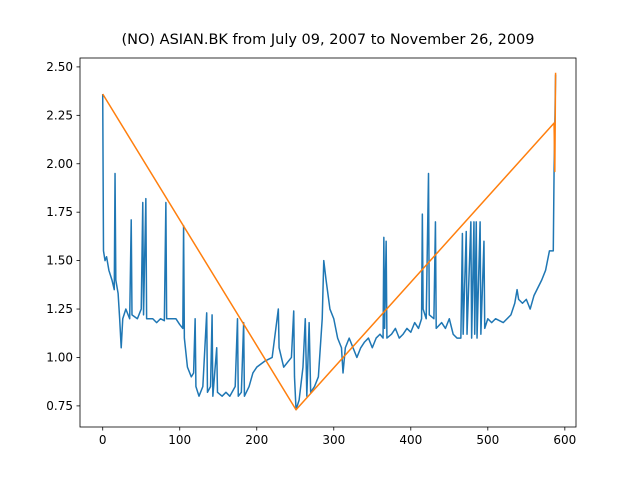 The height and width of the screenshot is (480, 640). What do you see at coordinates (59, 357) in the screenshot?
I see `y-tick-label: 1.00` at bounding box center [59, 357].